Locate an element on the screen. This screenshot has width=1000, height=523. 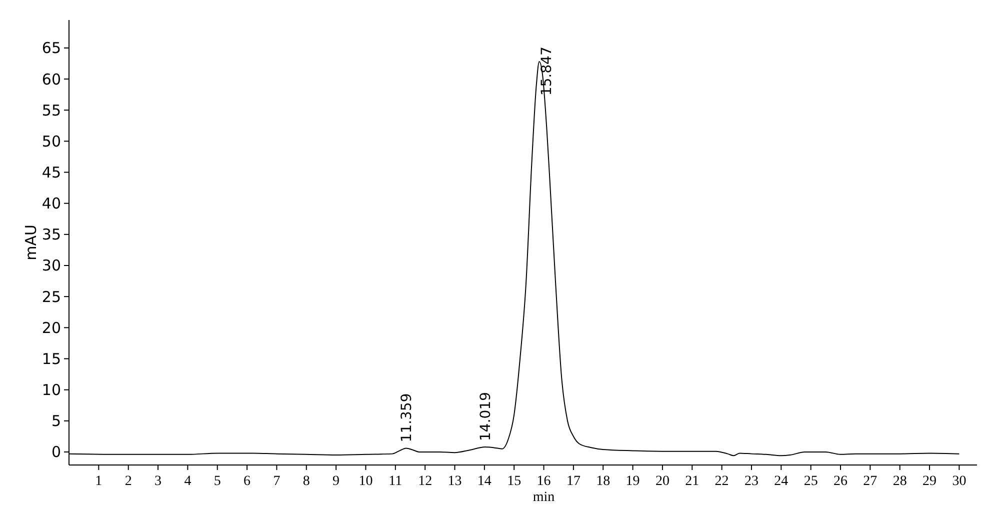
x-tick-label: 24 is located at coordinates (781, 481).